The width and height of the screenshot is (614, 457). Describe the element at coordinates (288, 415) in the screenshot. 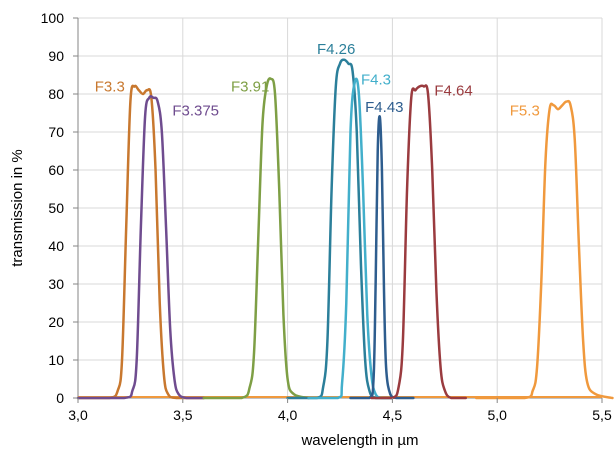

I see `x-tick-label: 4,0` at that location.